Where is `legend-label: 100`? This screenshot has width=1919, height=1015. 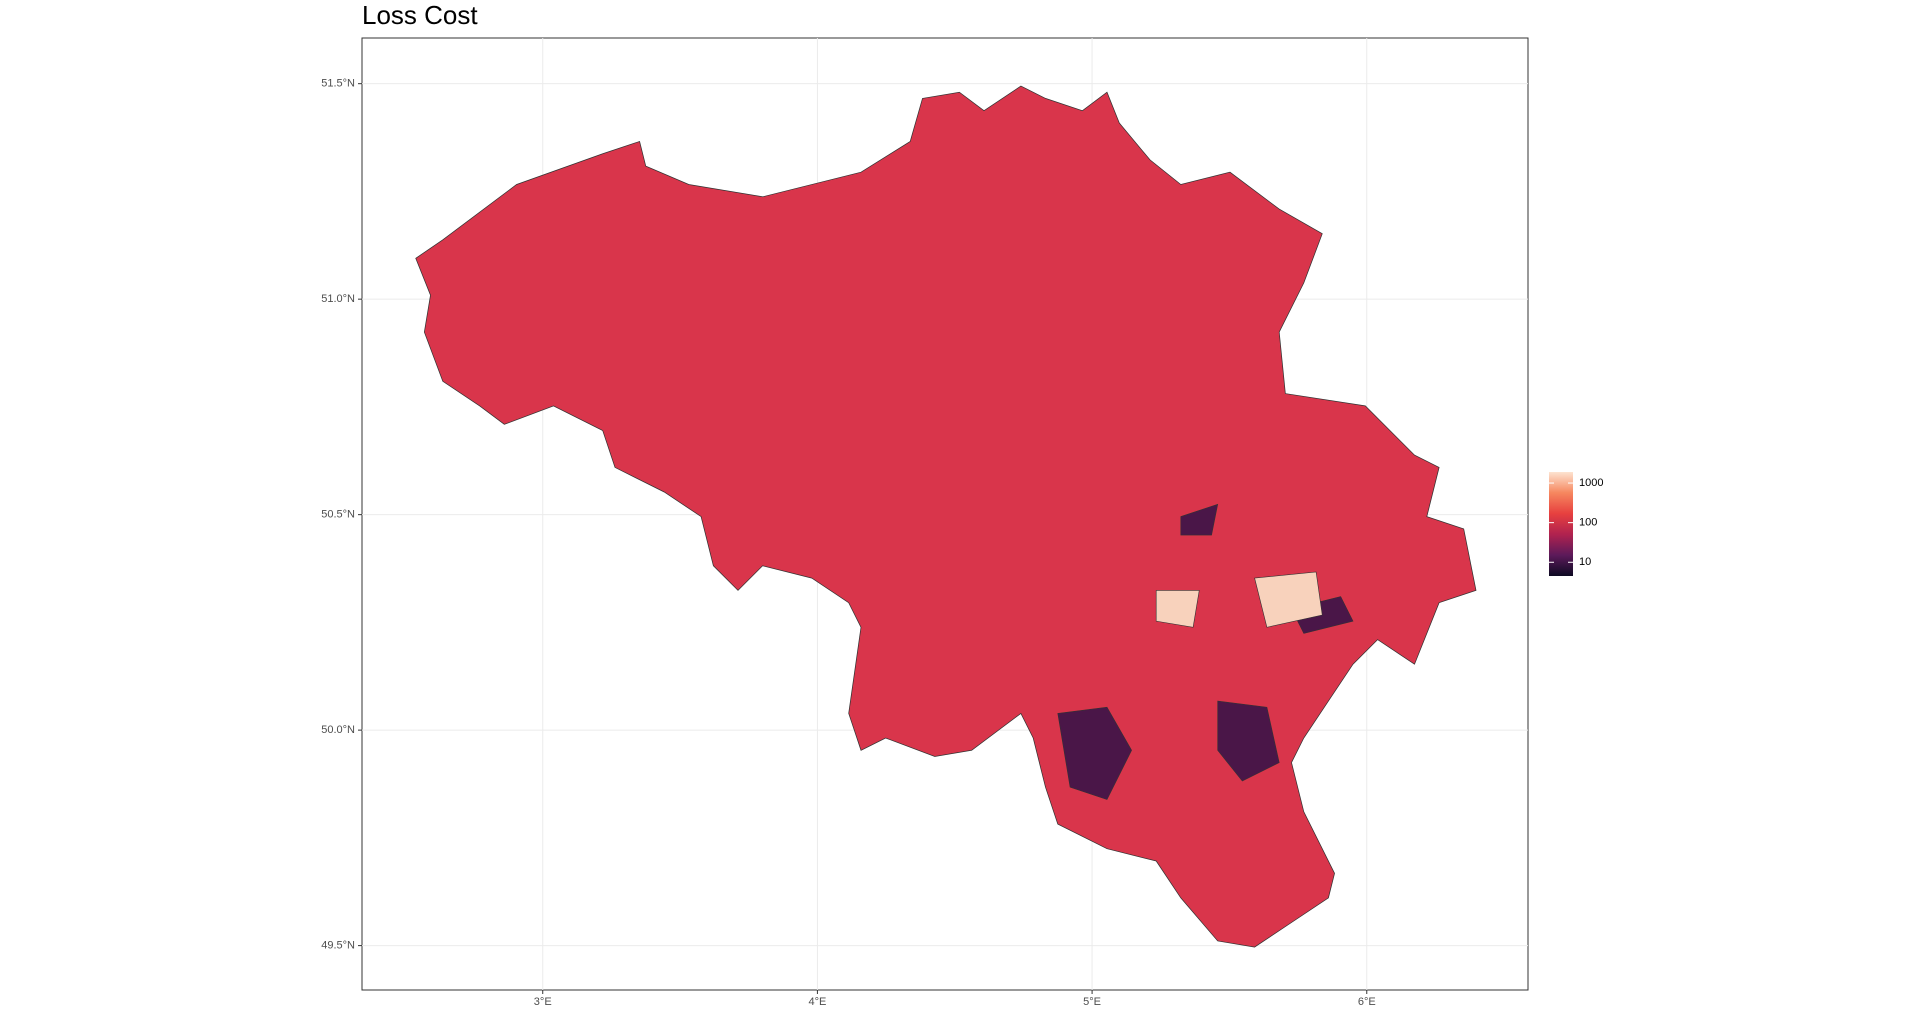
legend-label: 100 is located at coordinates (1588, 523).